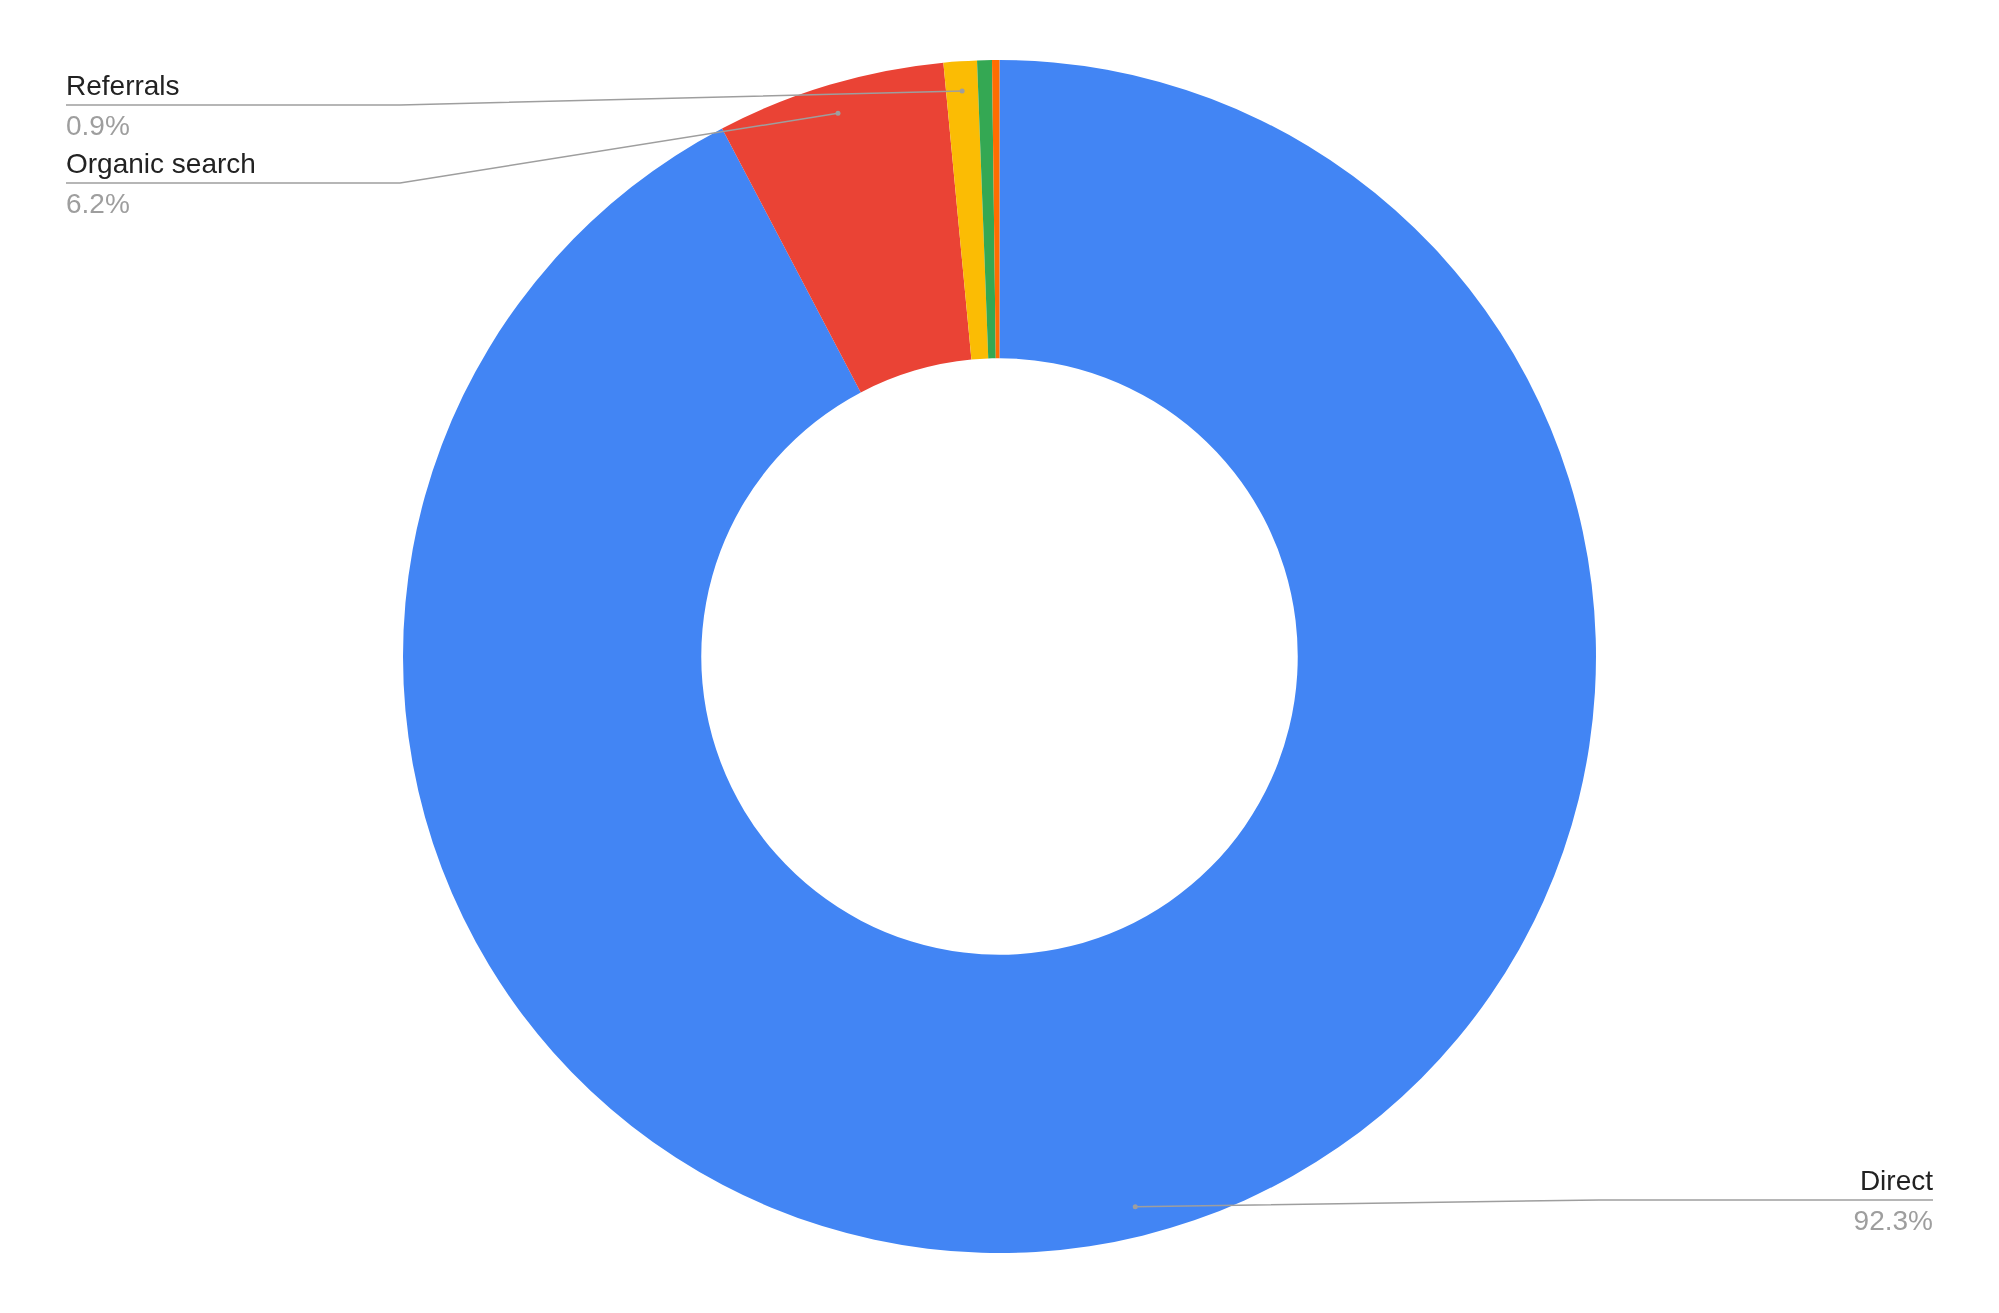 The image size is (1999, 1313). I want to click on slice-label: Organic search, so click(161, 163).